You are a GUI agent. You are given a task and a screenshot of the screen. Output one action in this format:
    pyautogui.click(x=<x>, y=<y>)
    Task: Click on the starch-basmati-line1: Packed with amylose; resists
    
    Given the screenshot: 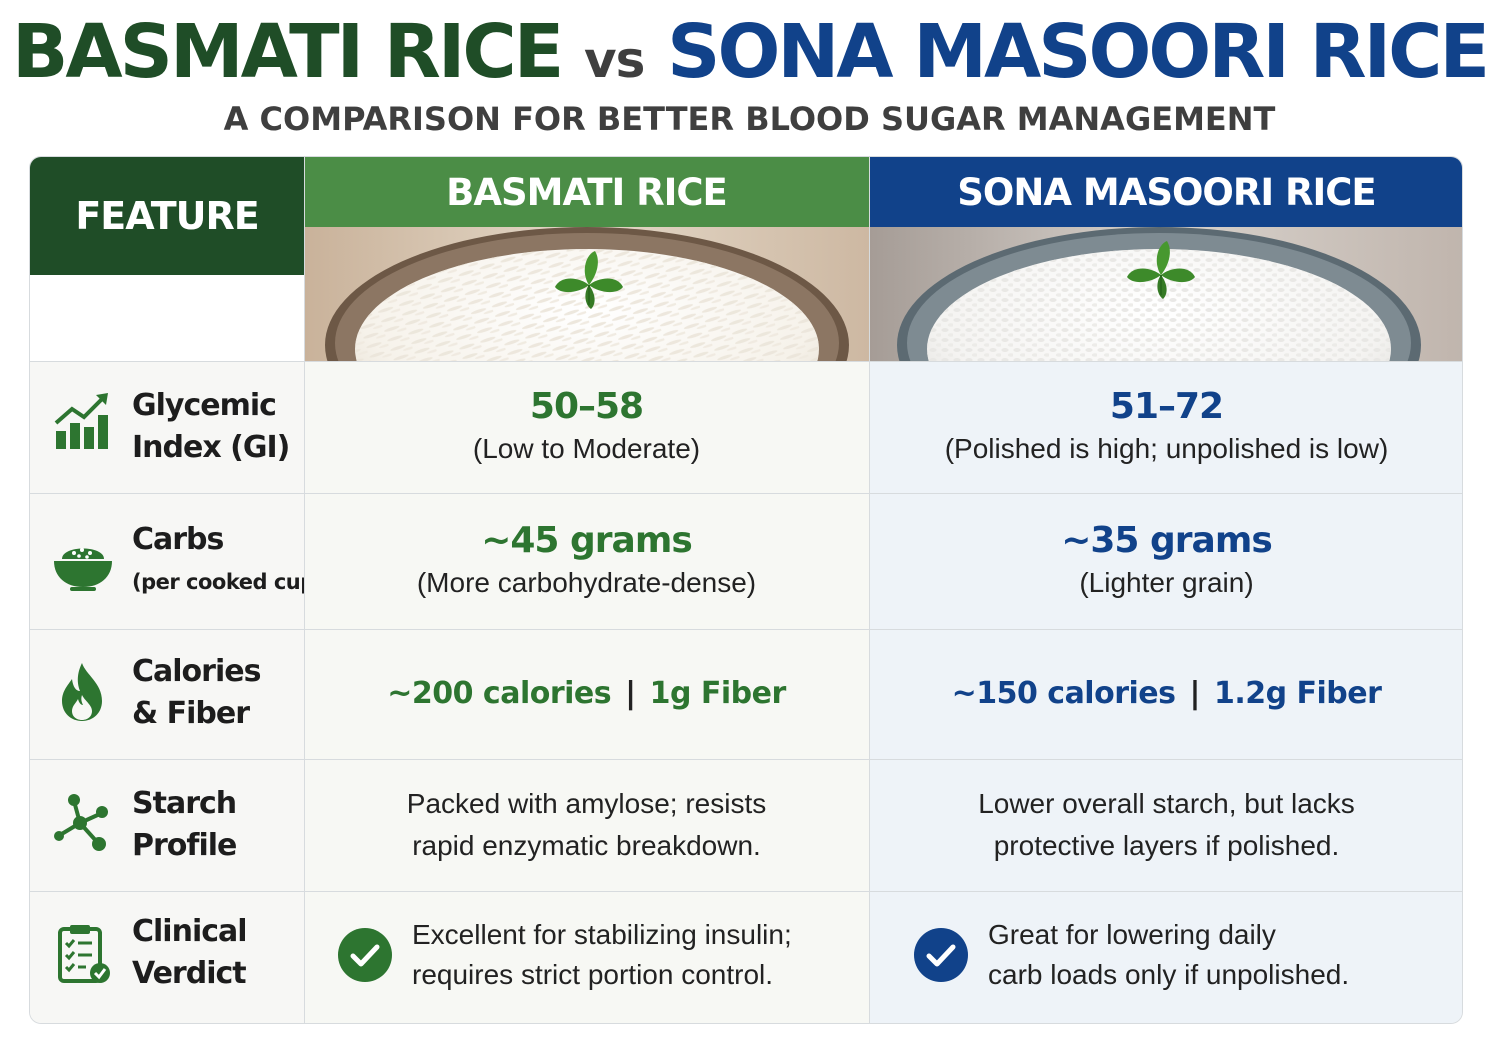 What is the action you would take?
    pyautogui.click(x=586, y=803)
    